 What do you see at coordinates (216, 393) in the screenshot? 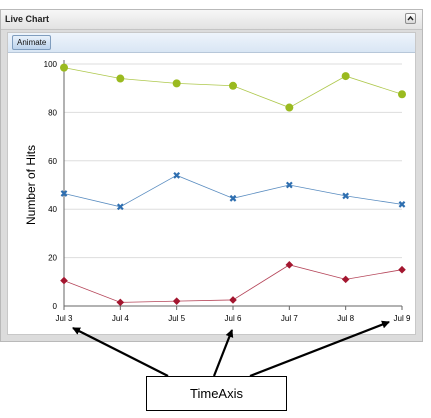
I see `time-axis-callout: TimeAxis` at bounding box center [216, 393].